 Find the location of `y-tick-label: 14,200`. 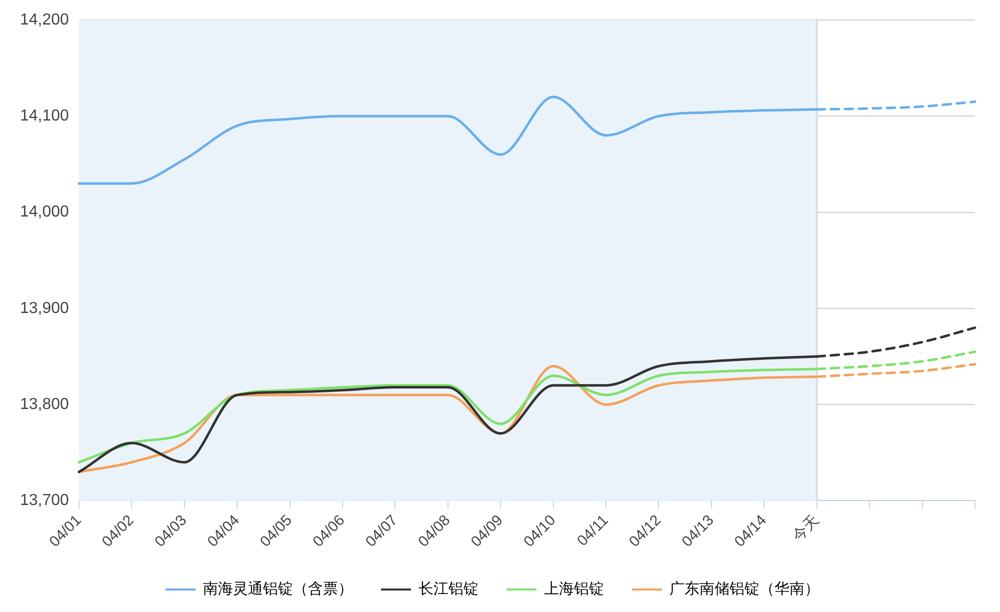

y-tick-label: 14,200 is located at coordinates (45, 19).